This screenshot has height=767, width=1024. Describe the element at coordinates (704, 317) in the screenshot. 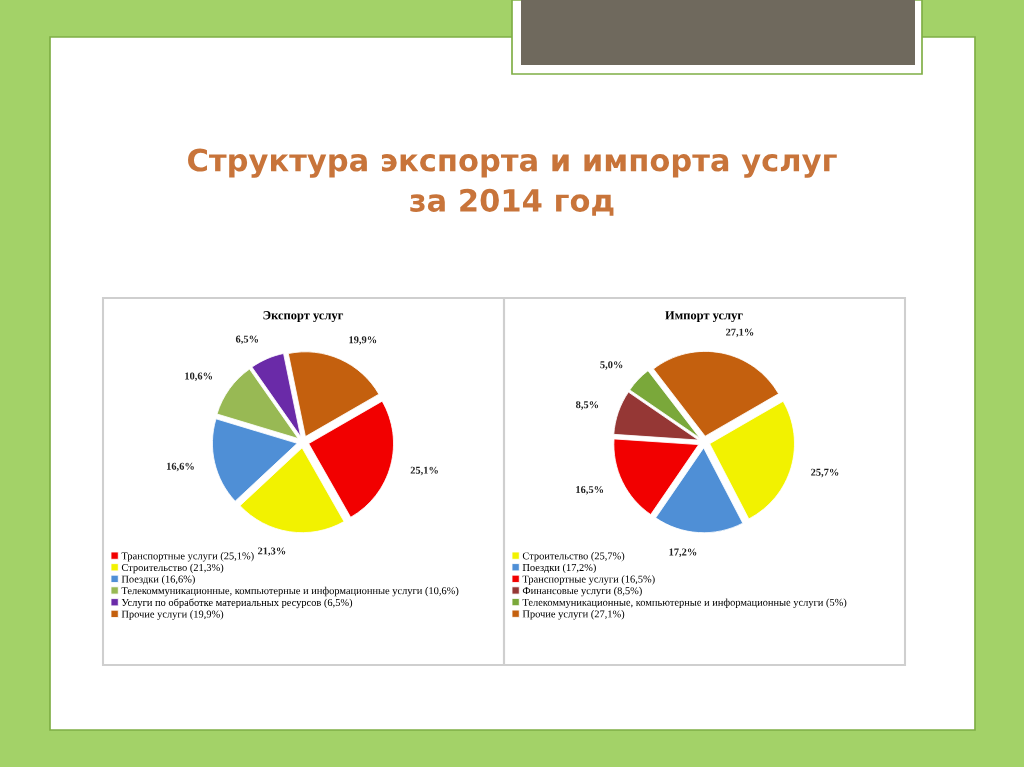

I see `chart-title: Импорт услуг` at that location.